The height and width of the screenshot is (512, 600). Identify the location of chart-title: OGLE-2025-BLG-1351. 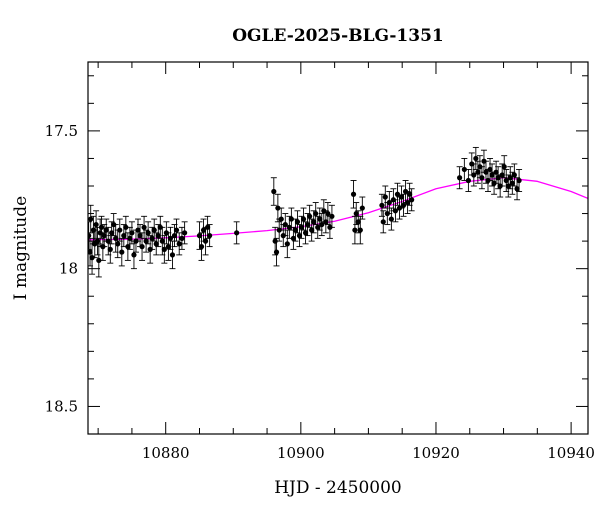
(338, 36).